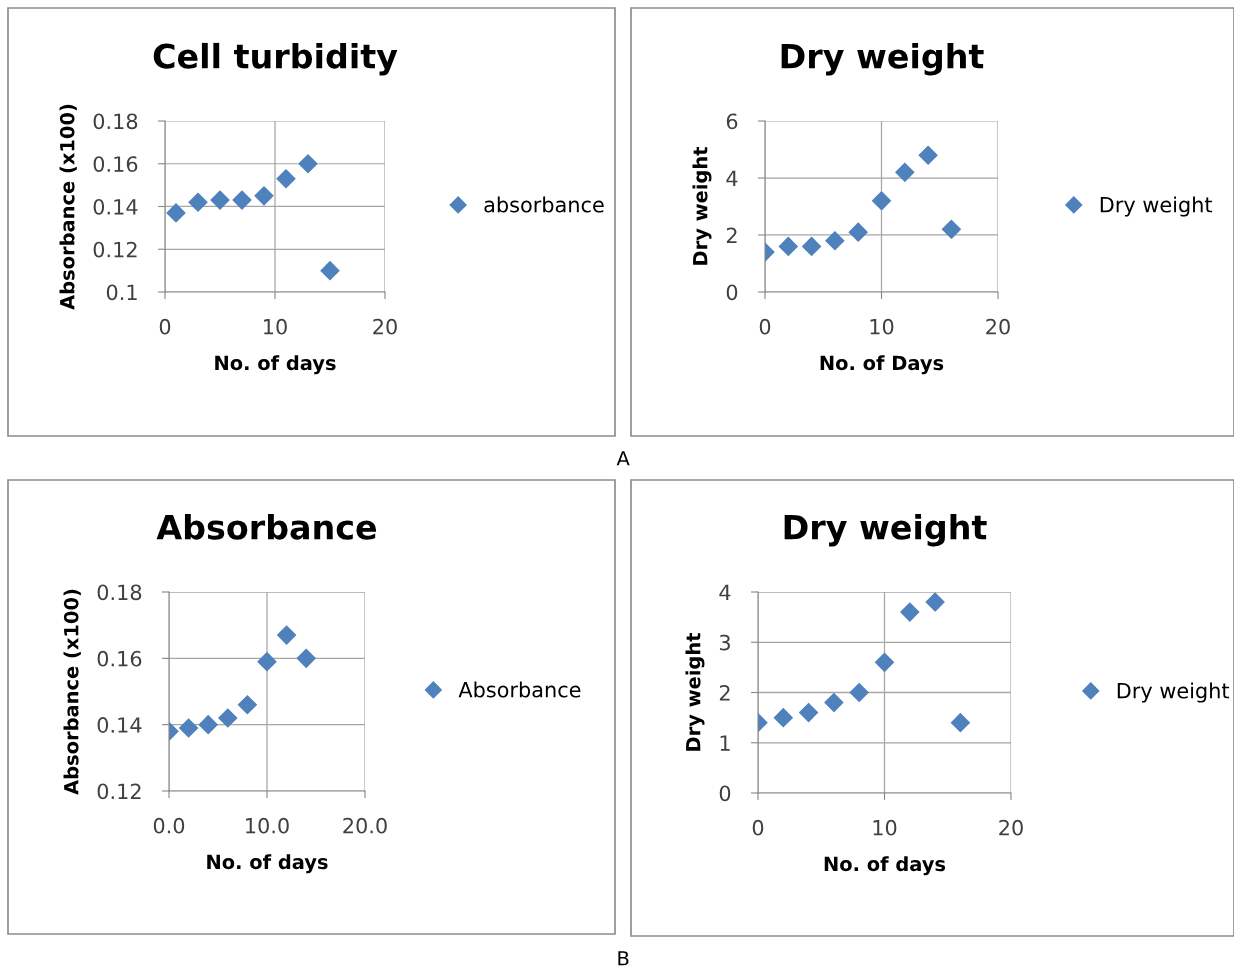 This screenshot has width=1234, height=970. What do you see at coordinates (725, 743) in the screenshot?
I see `y-tick-label: 1` at bounding box center [725, 743].